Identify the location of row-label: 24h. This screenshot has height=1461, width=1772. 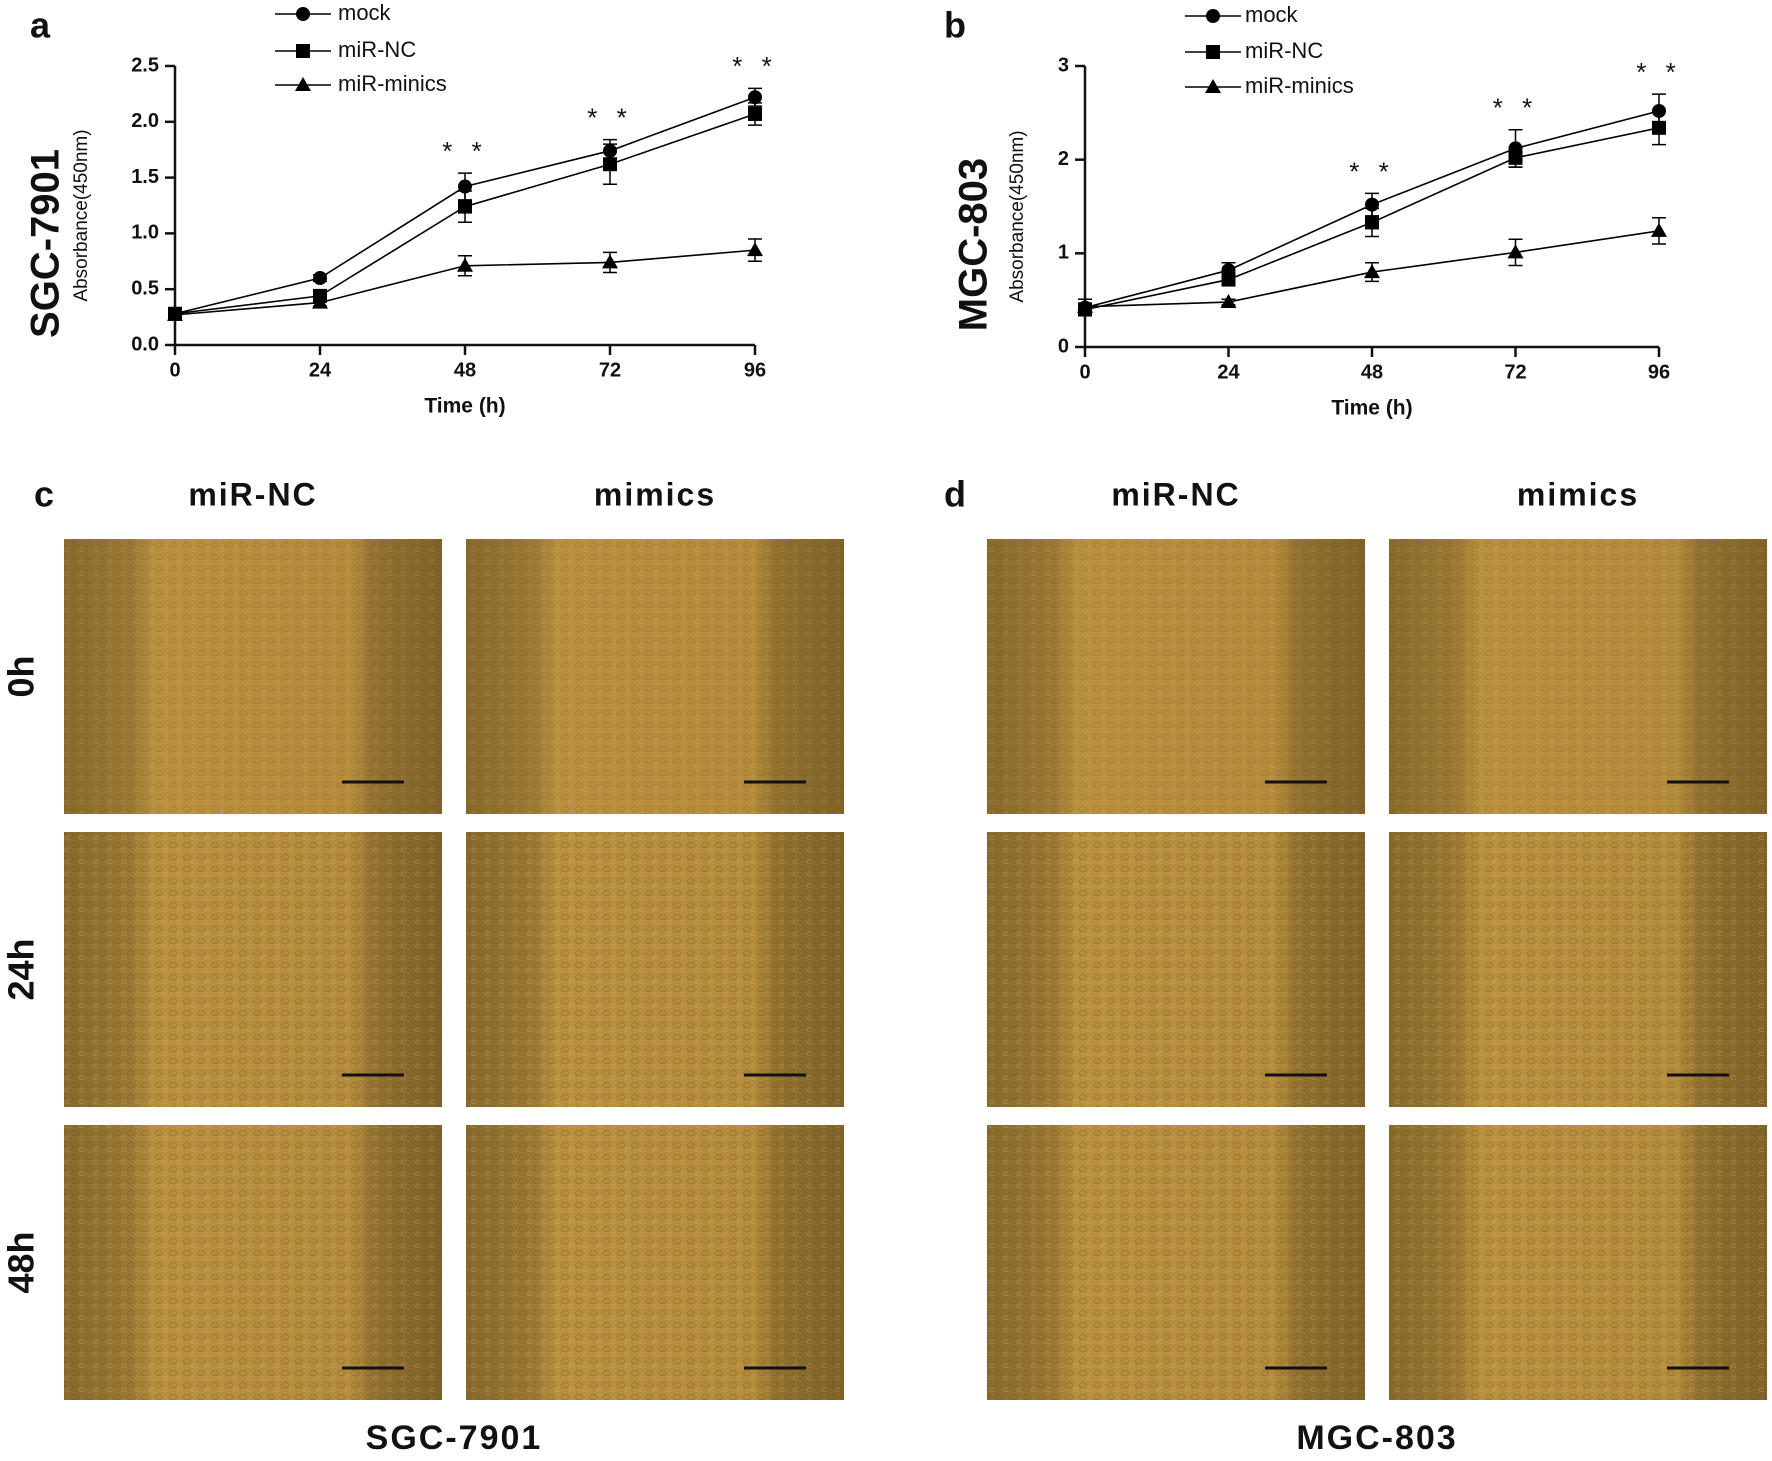
(21, 969).